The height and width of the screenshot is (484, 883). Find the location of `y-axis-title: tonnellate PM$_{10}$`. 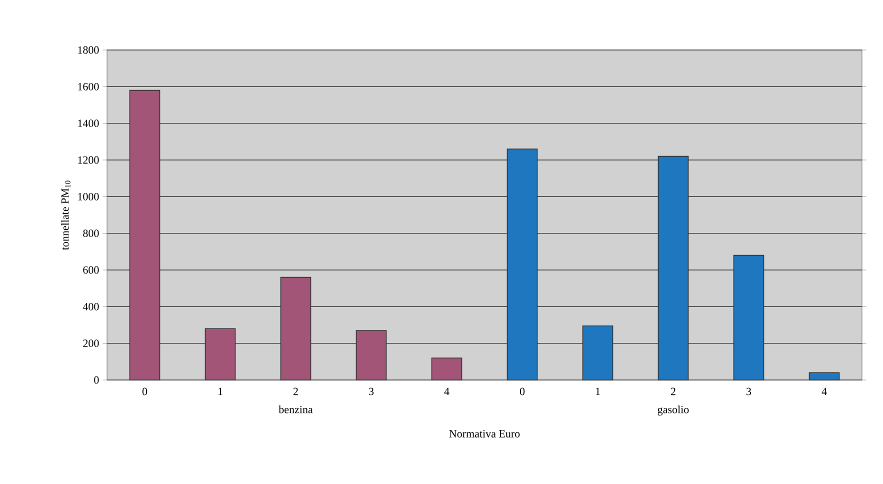

y-axis-title: tonnellate PM$_{10}$ is located at coordinates (65, 215).